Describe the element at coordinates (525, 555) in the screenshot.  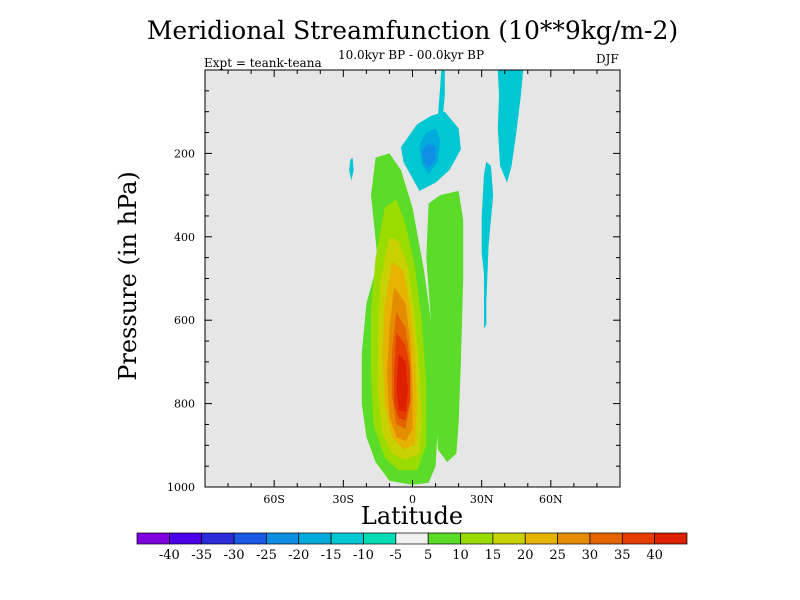
I see `colorbar-label: 20` at that location.